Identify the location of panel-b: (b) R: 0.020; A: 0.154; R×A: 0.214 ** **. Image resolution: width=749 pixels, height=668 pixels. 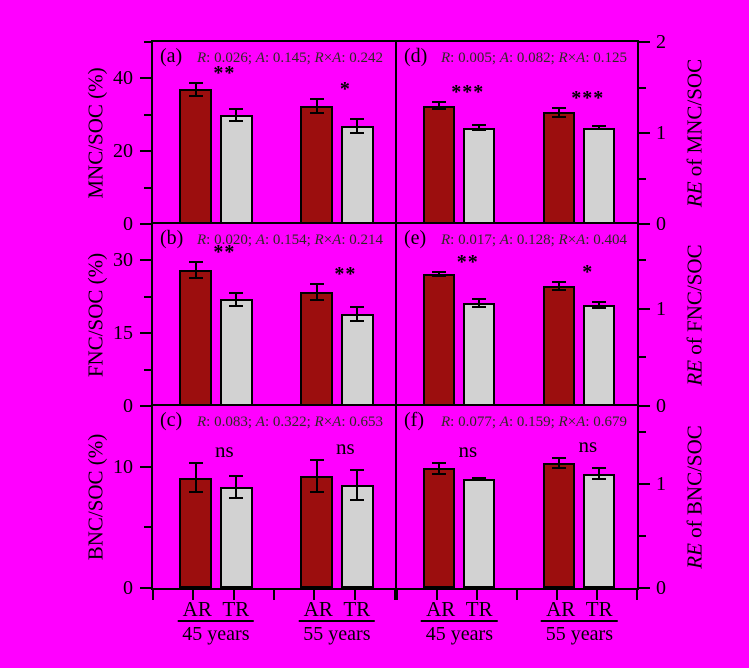
(274, 315).